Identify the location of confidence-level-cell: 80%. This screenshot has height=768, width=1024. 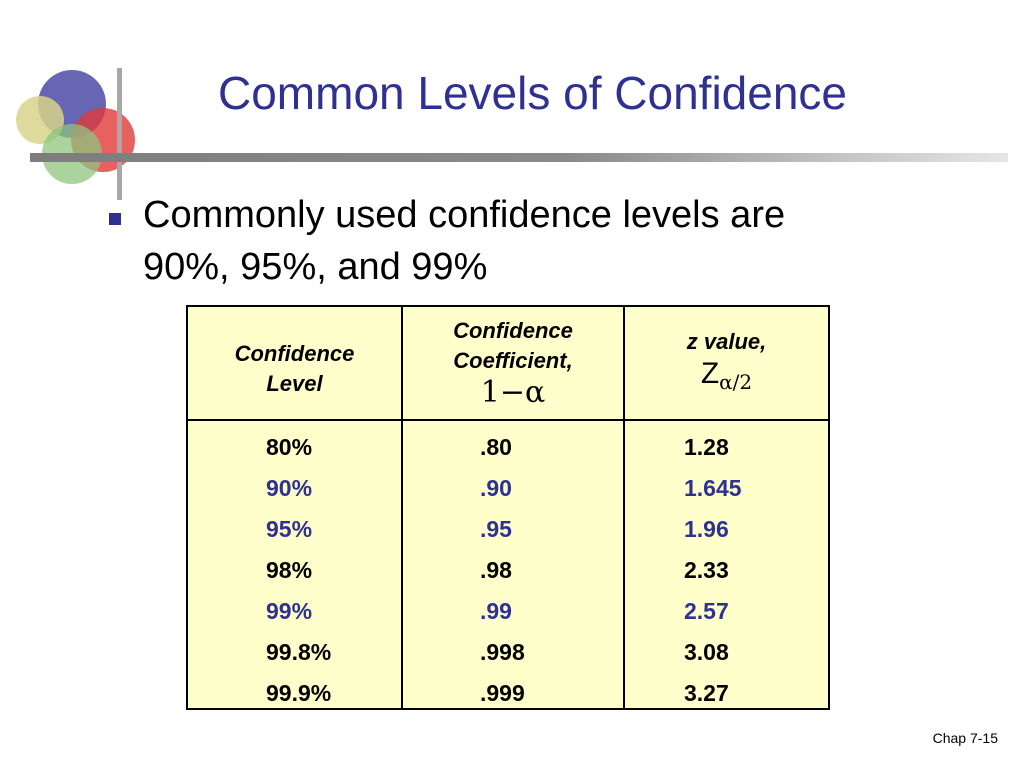
(289, 447).